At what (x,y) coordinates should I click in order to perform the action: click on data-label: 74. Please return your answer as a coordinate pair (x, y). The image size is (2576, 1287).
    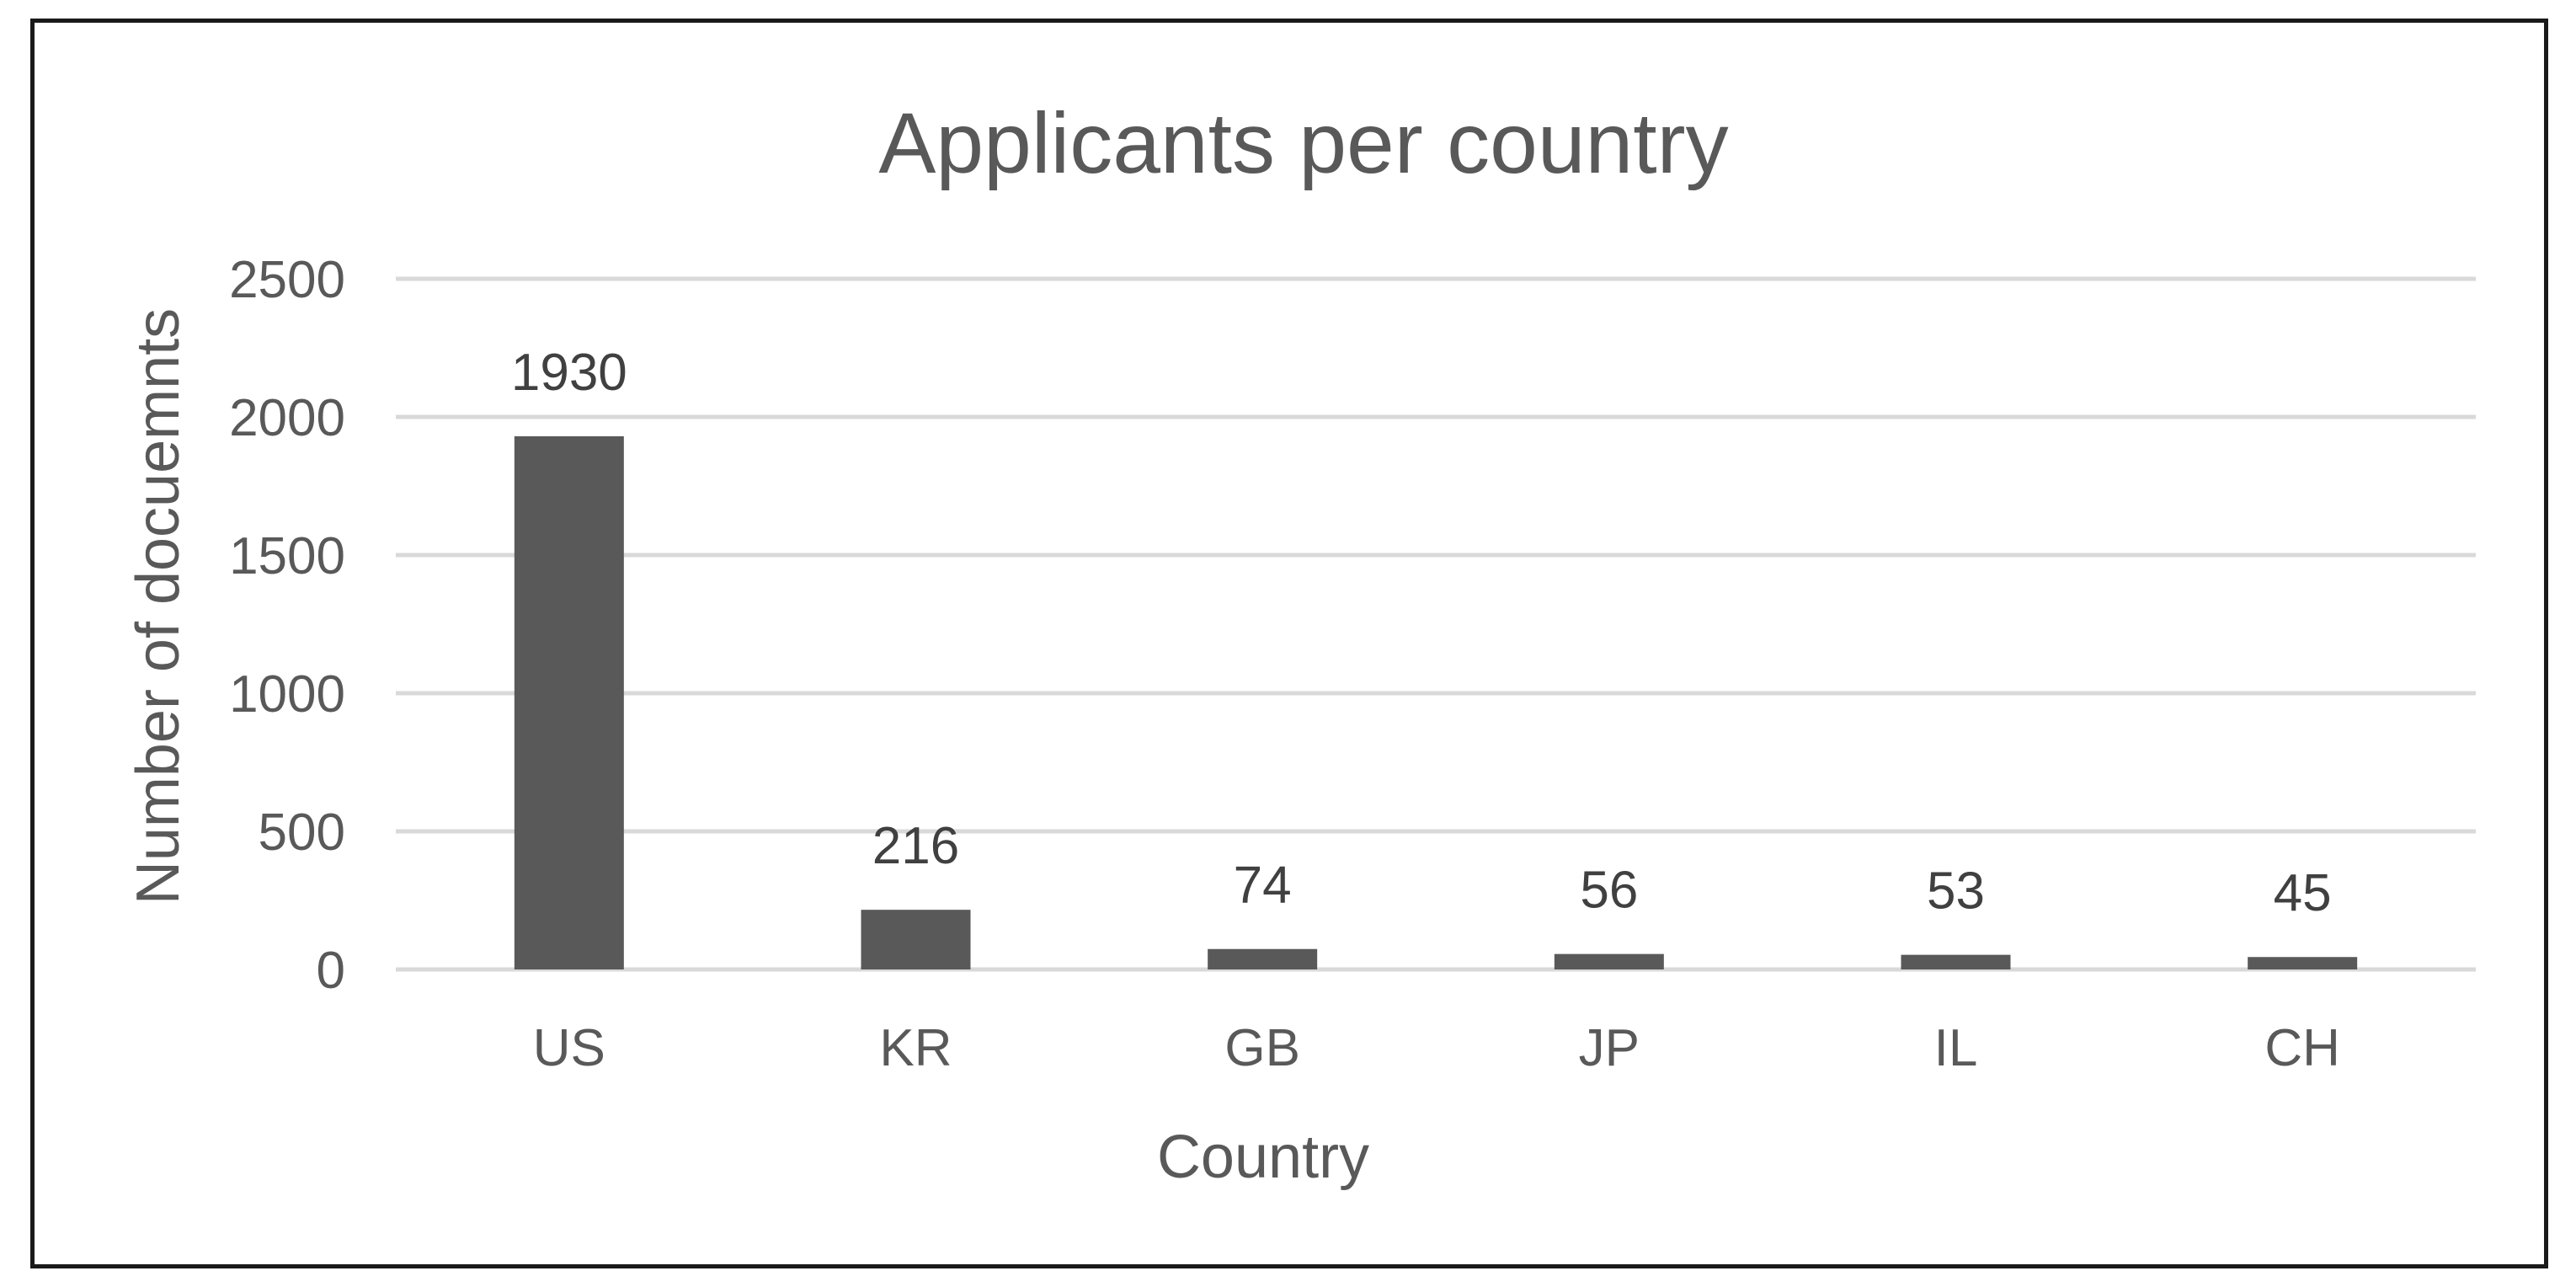
    Looking at the image, I should click on (1263, 886).